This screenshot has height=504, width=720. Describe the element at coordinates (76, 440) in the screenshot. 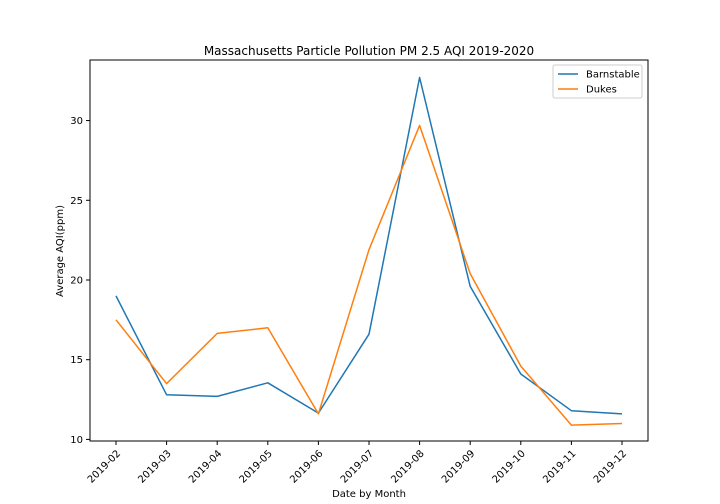

I see `y-tick-label: 10` at that location.